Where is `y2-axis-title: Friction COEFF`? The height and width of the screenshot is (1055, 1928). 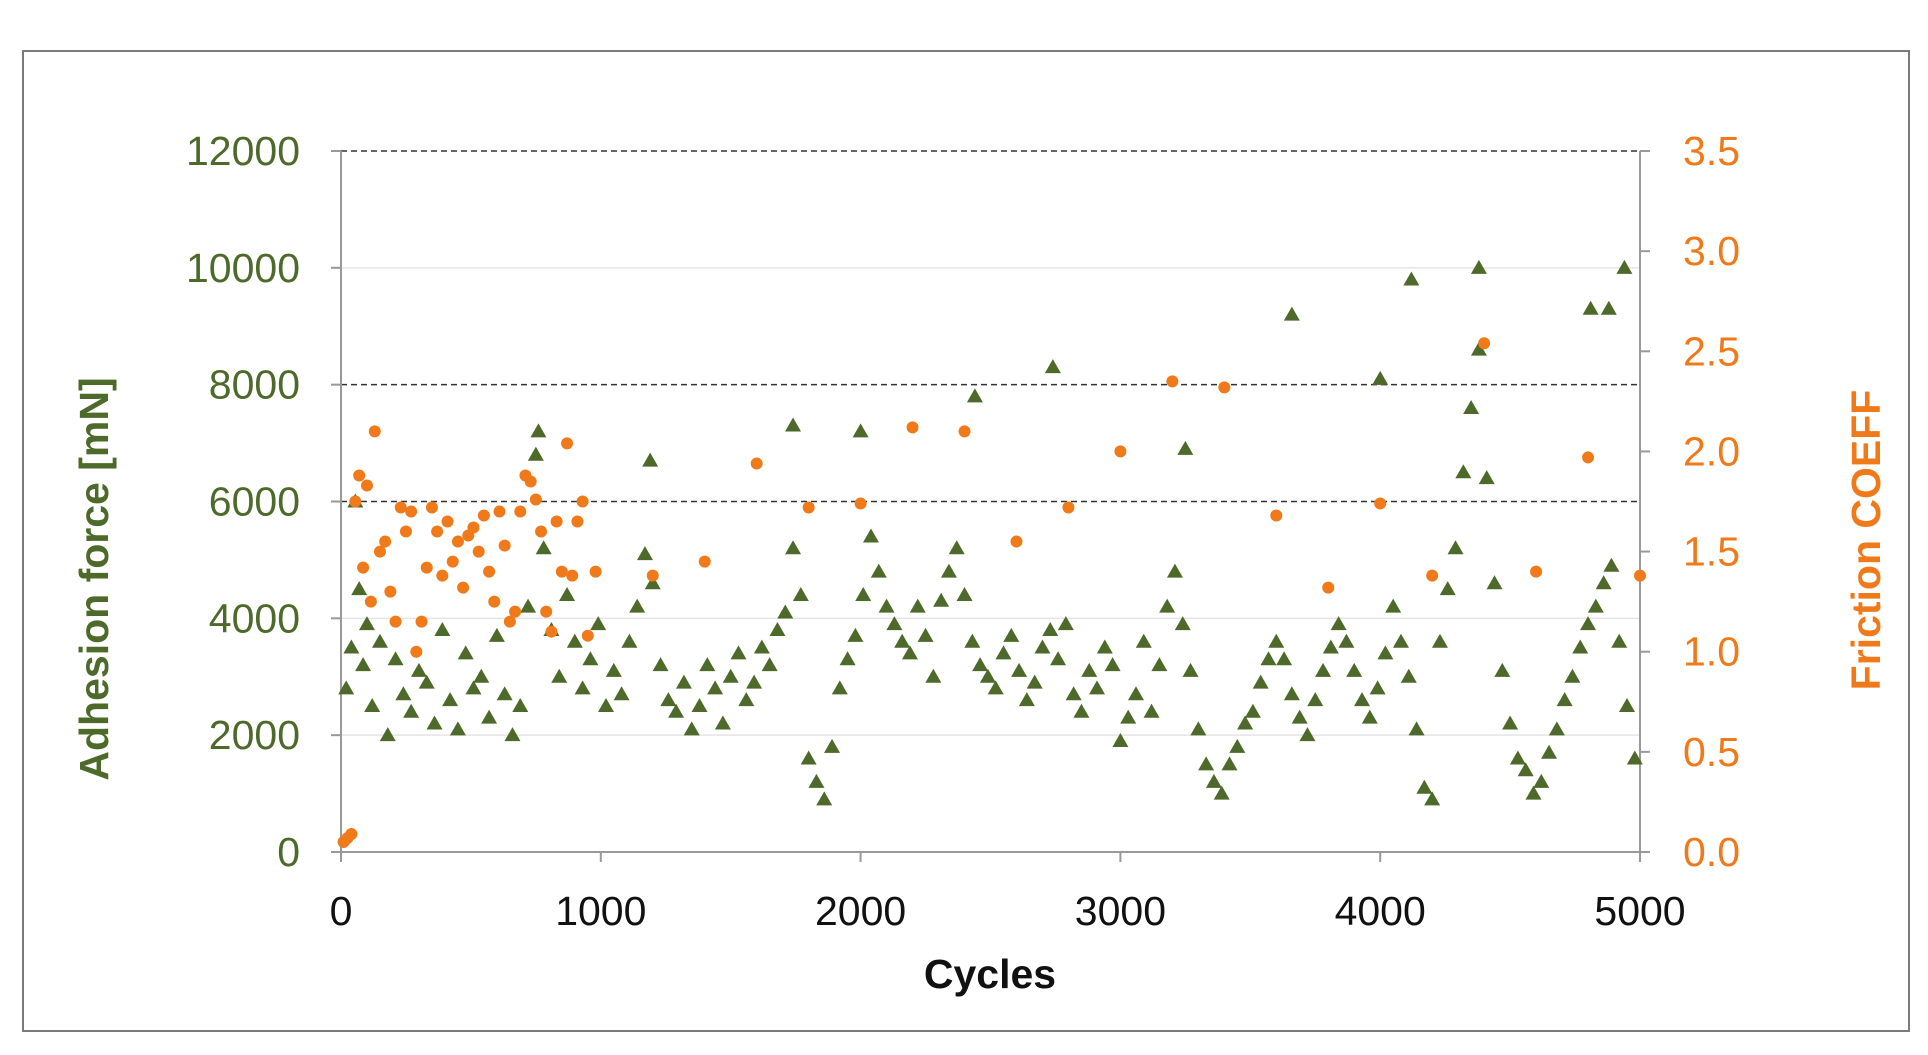 y2-axis-title: Friction COEFF is located at coordinates (1866, 540).